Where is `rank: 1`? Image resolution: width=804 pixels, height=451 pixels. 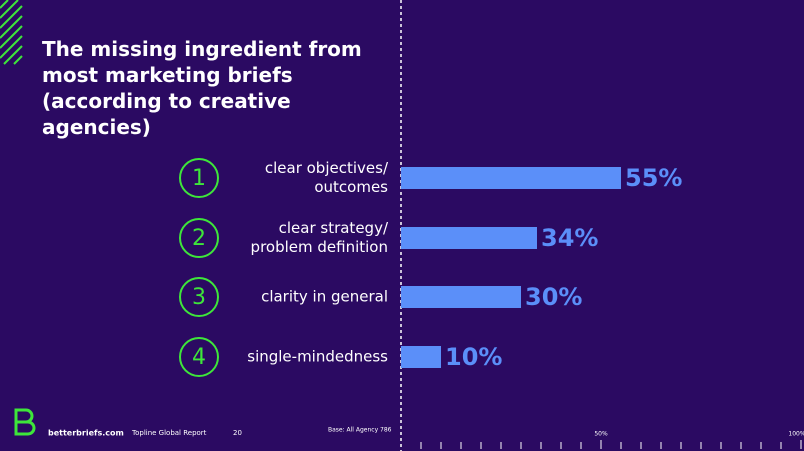 rank: 1 is located at coordinates (199, 178).